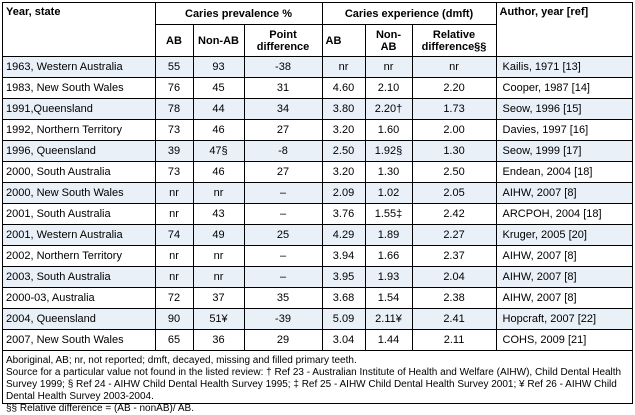 The height and width of the screenshot is (415, 635). Describe the element at coordinates (343, 40) in the screenshot. I see `header-exp-ab: AB` at that location.